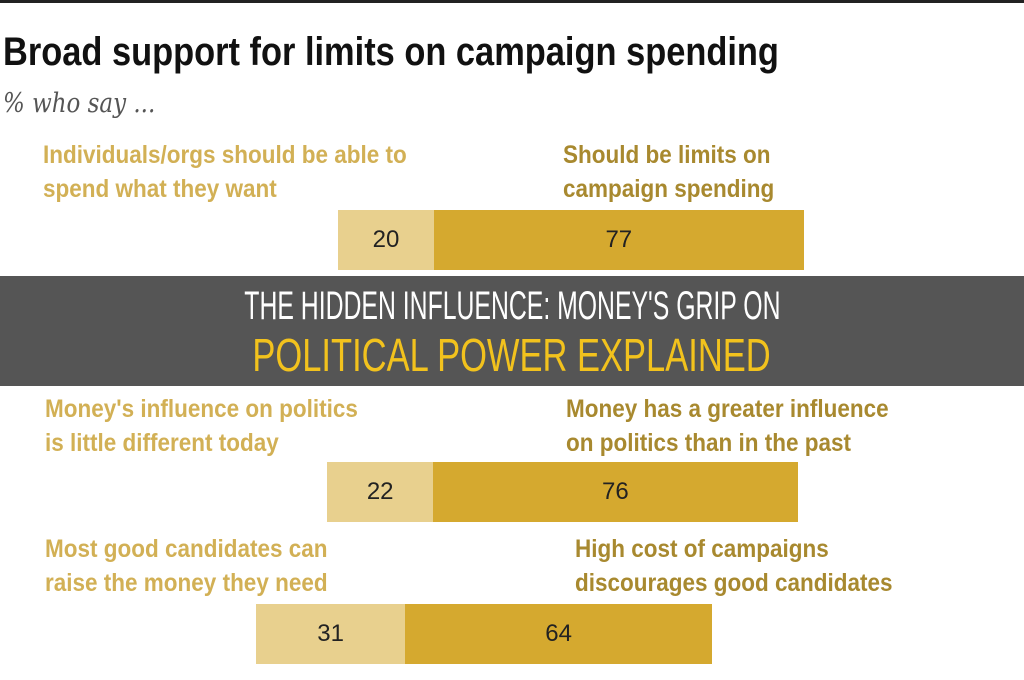  Describe the element at coordinates (734, 583) in the screenshot. I see `right-label-line: discourages good candidates` at that location.